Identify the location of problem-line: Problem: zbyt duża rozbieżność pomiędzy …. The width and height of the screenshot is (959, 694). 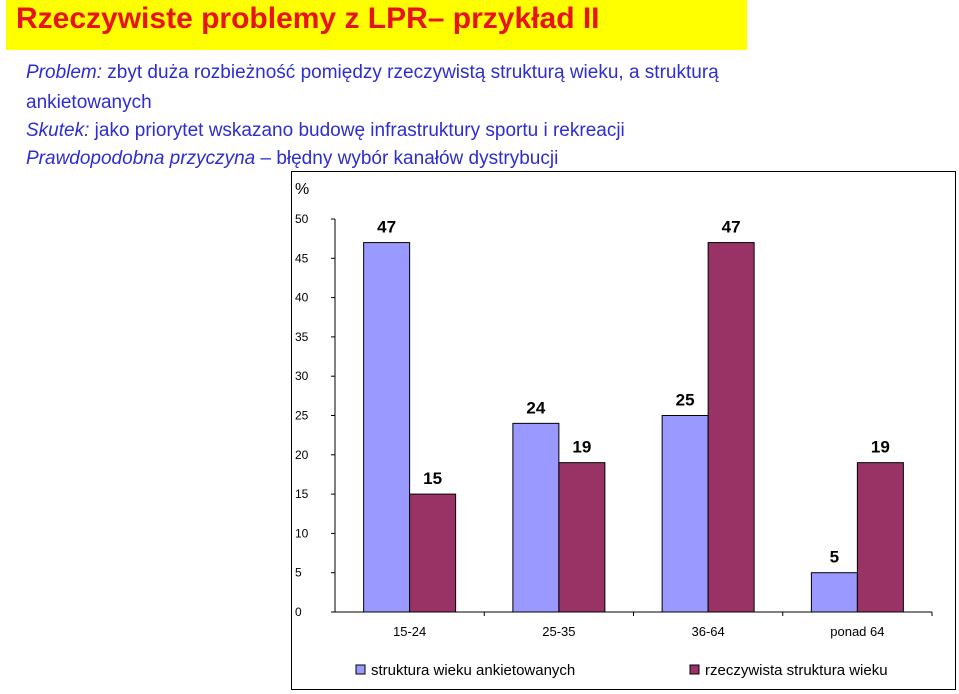
(372, 73).